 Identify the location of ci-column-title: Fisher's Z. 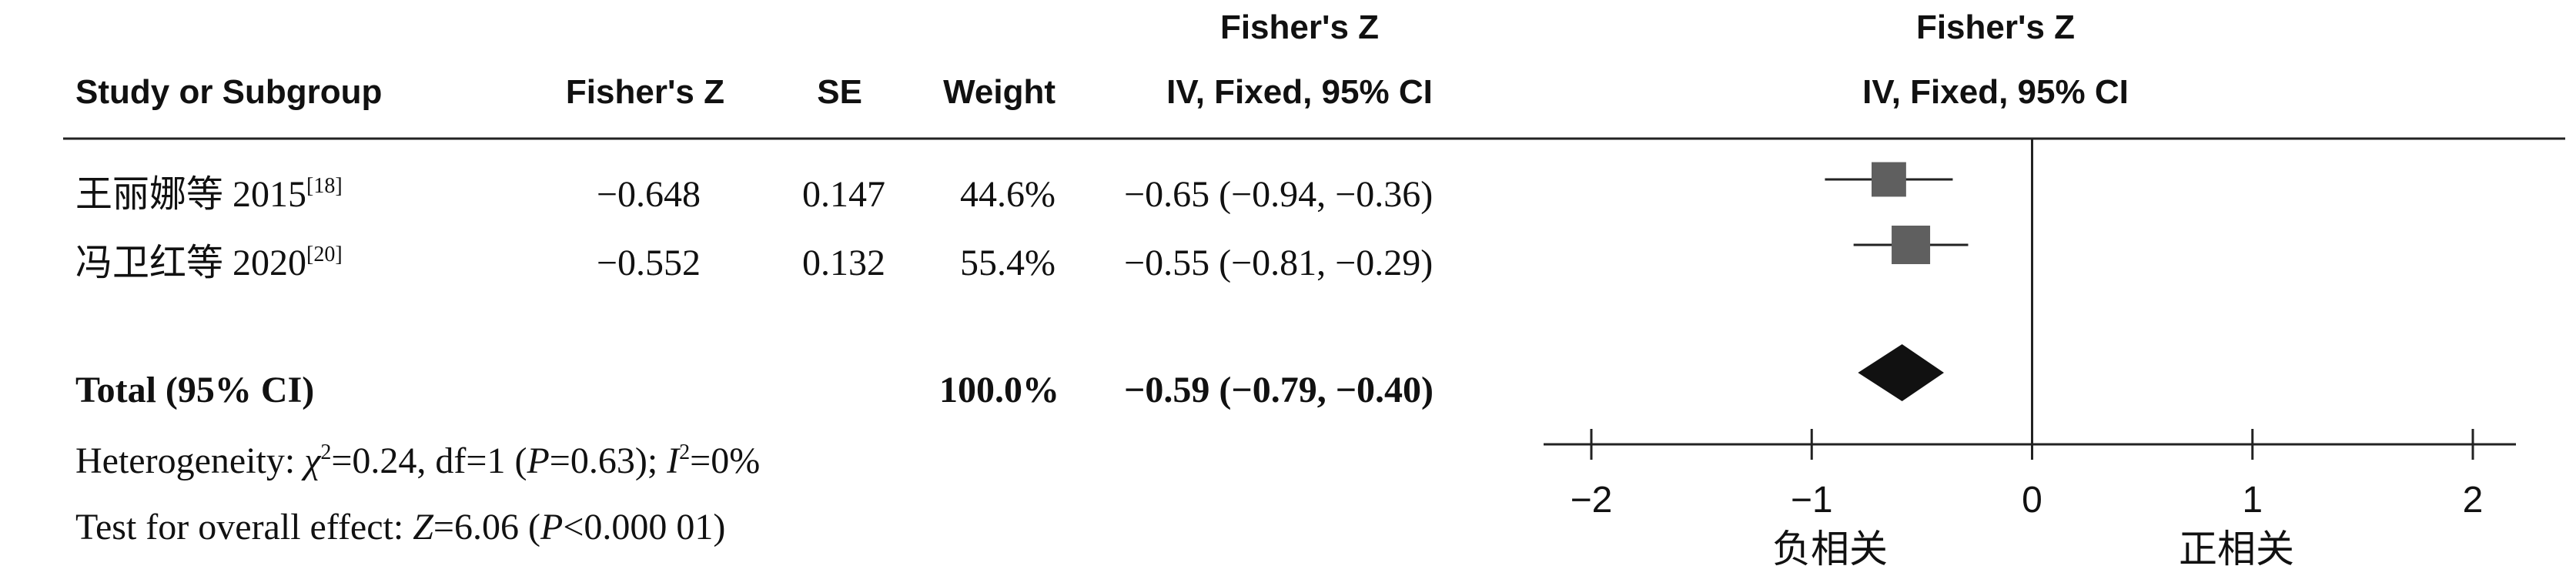
(1300, 27).